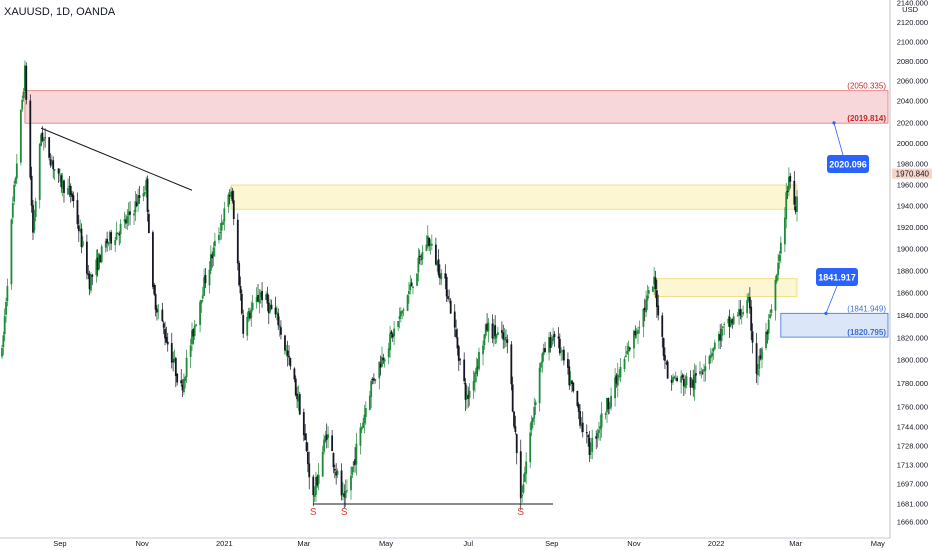 This screenshot has height=550, width=932. Describe the element at coordinates (866, 332) in the screenshot. I see `demand-zone-bottom-label: (1820.795)` at that location.